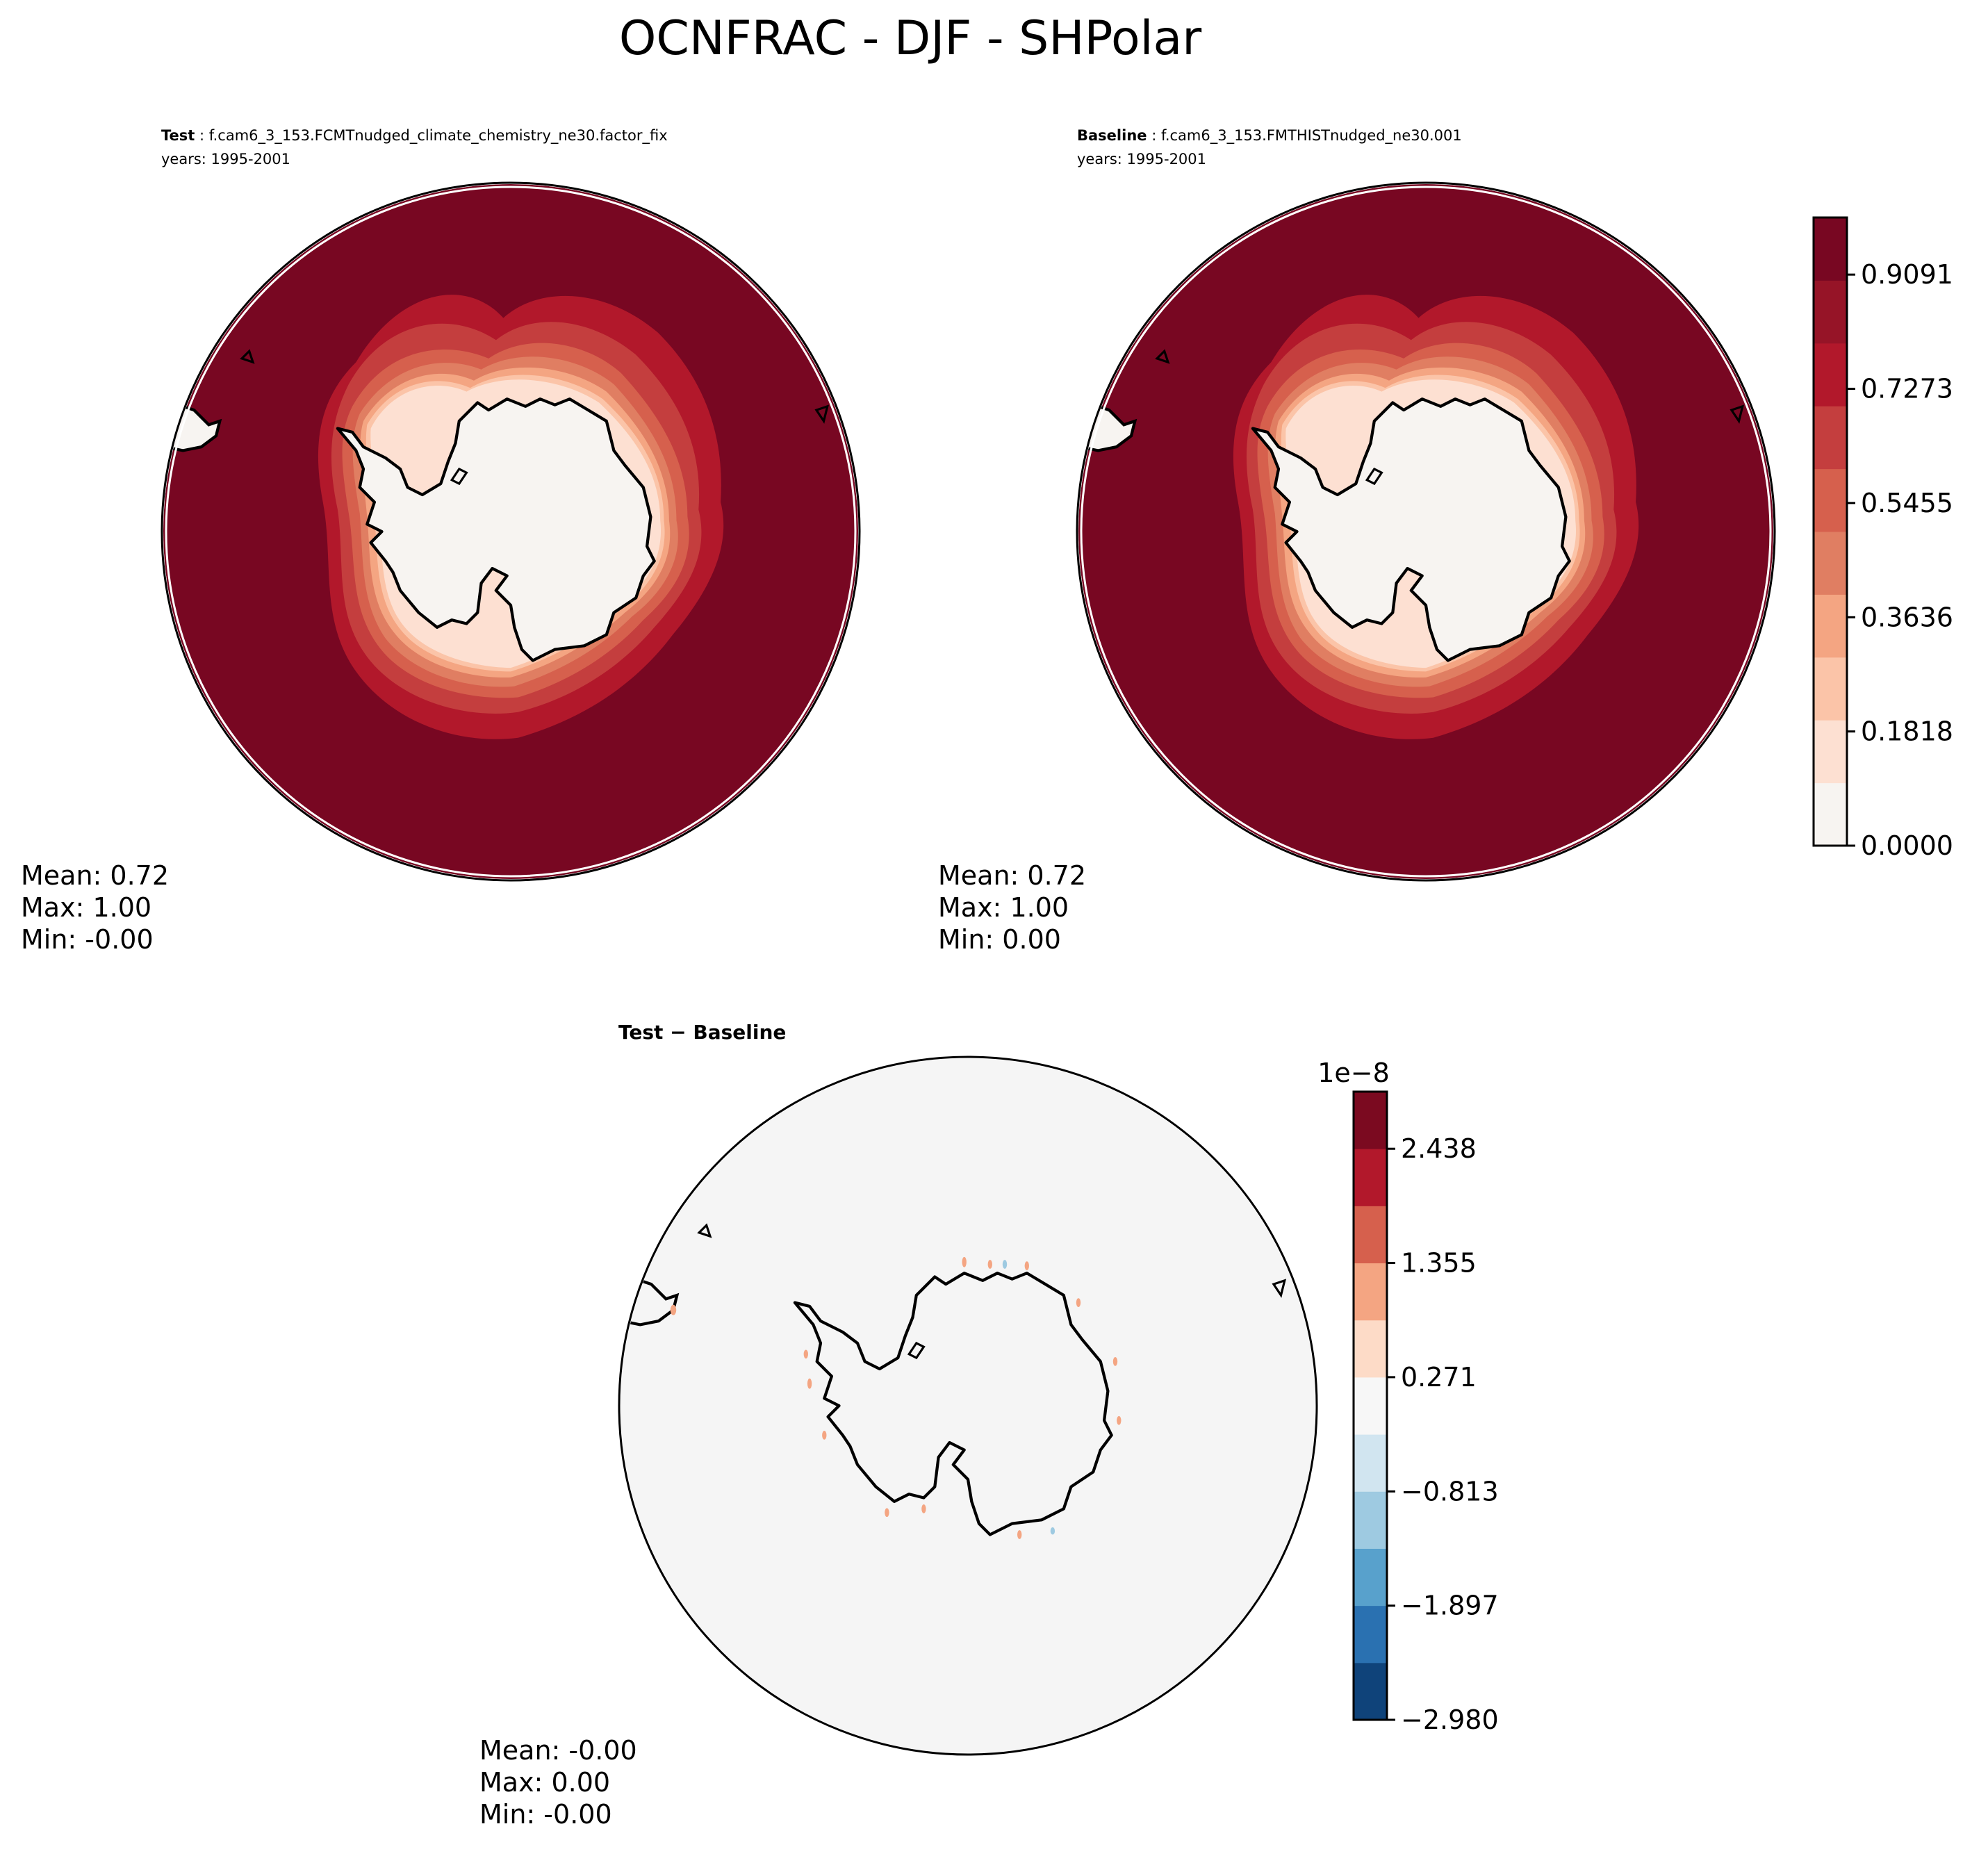  I want to click on colorbar-diff-tick-label-0: −2.980, so click(1450, 1720).